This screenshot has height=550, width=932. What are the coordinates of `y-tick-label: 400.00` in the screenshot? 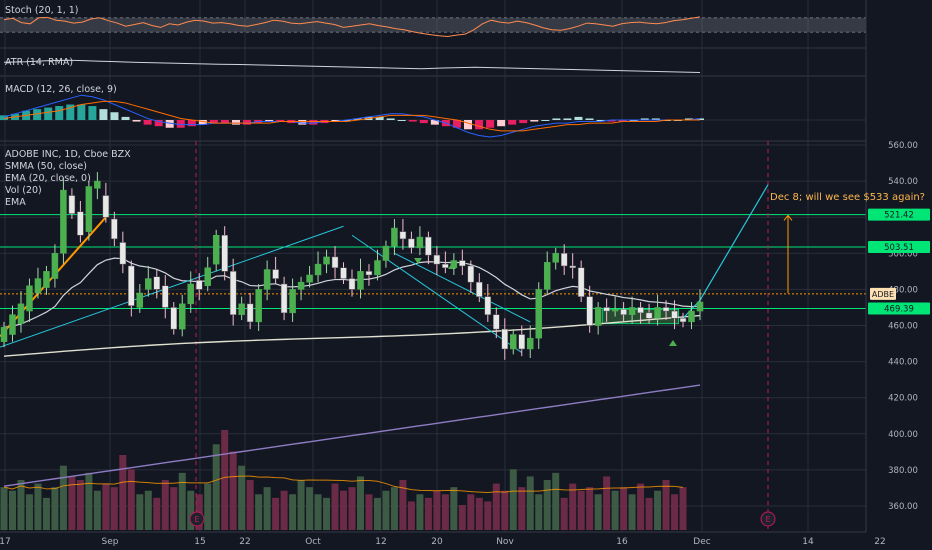 It's located at (903, 435).